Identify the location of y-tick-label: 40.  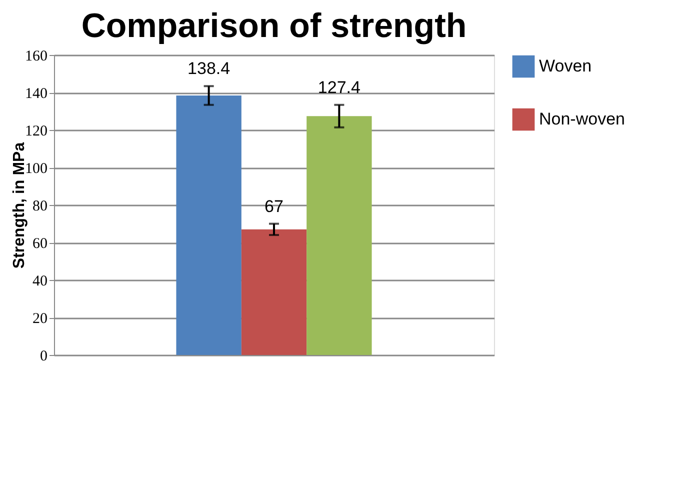
(40, 282).